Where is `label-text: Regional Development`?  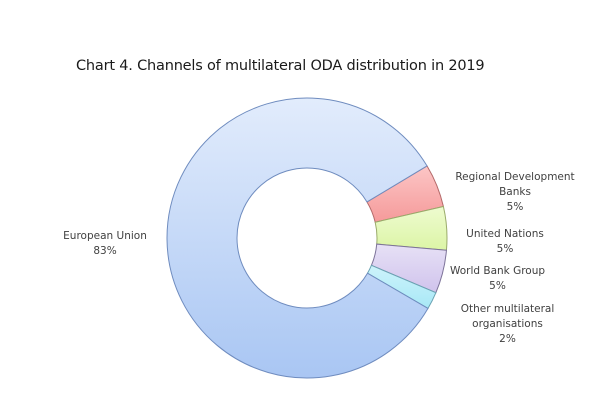
label-text: Regional Development is located at coordinates (515, 177).